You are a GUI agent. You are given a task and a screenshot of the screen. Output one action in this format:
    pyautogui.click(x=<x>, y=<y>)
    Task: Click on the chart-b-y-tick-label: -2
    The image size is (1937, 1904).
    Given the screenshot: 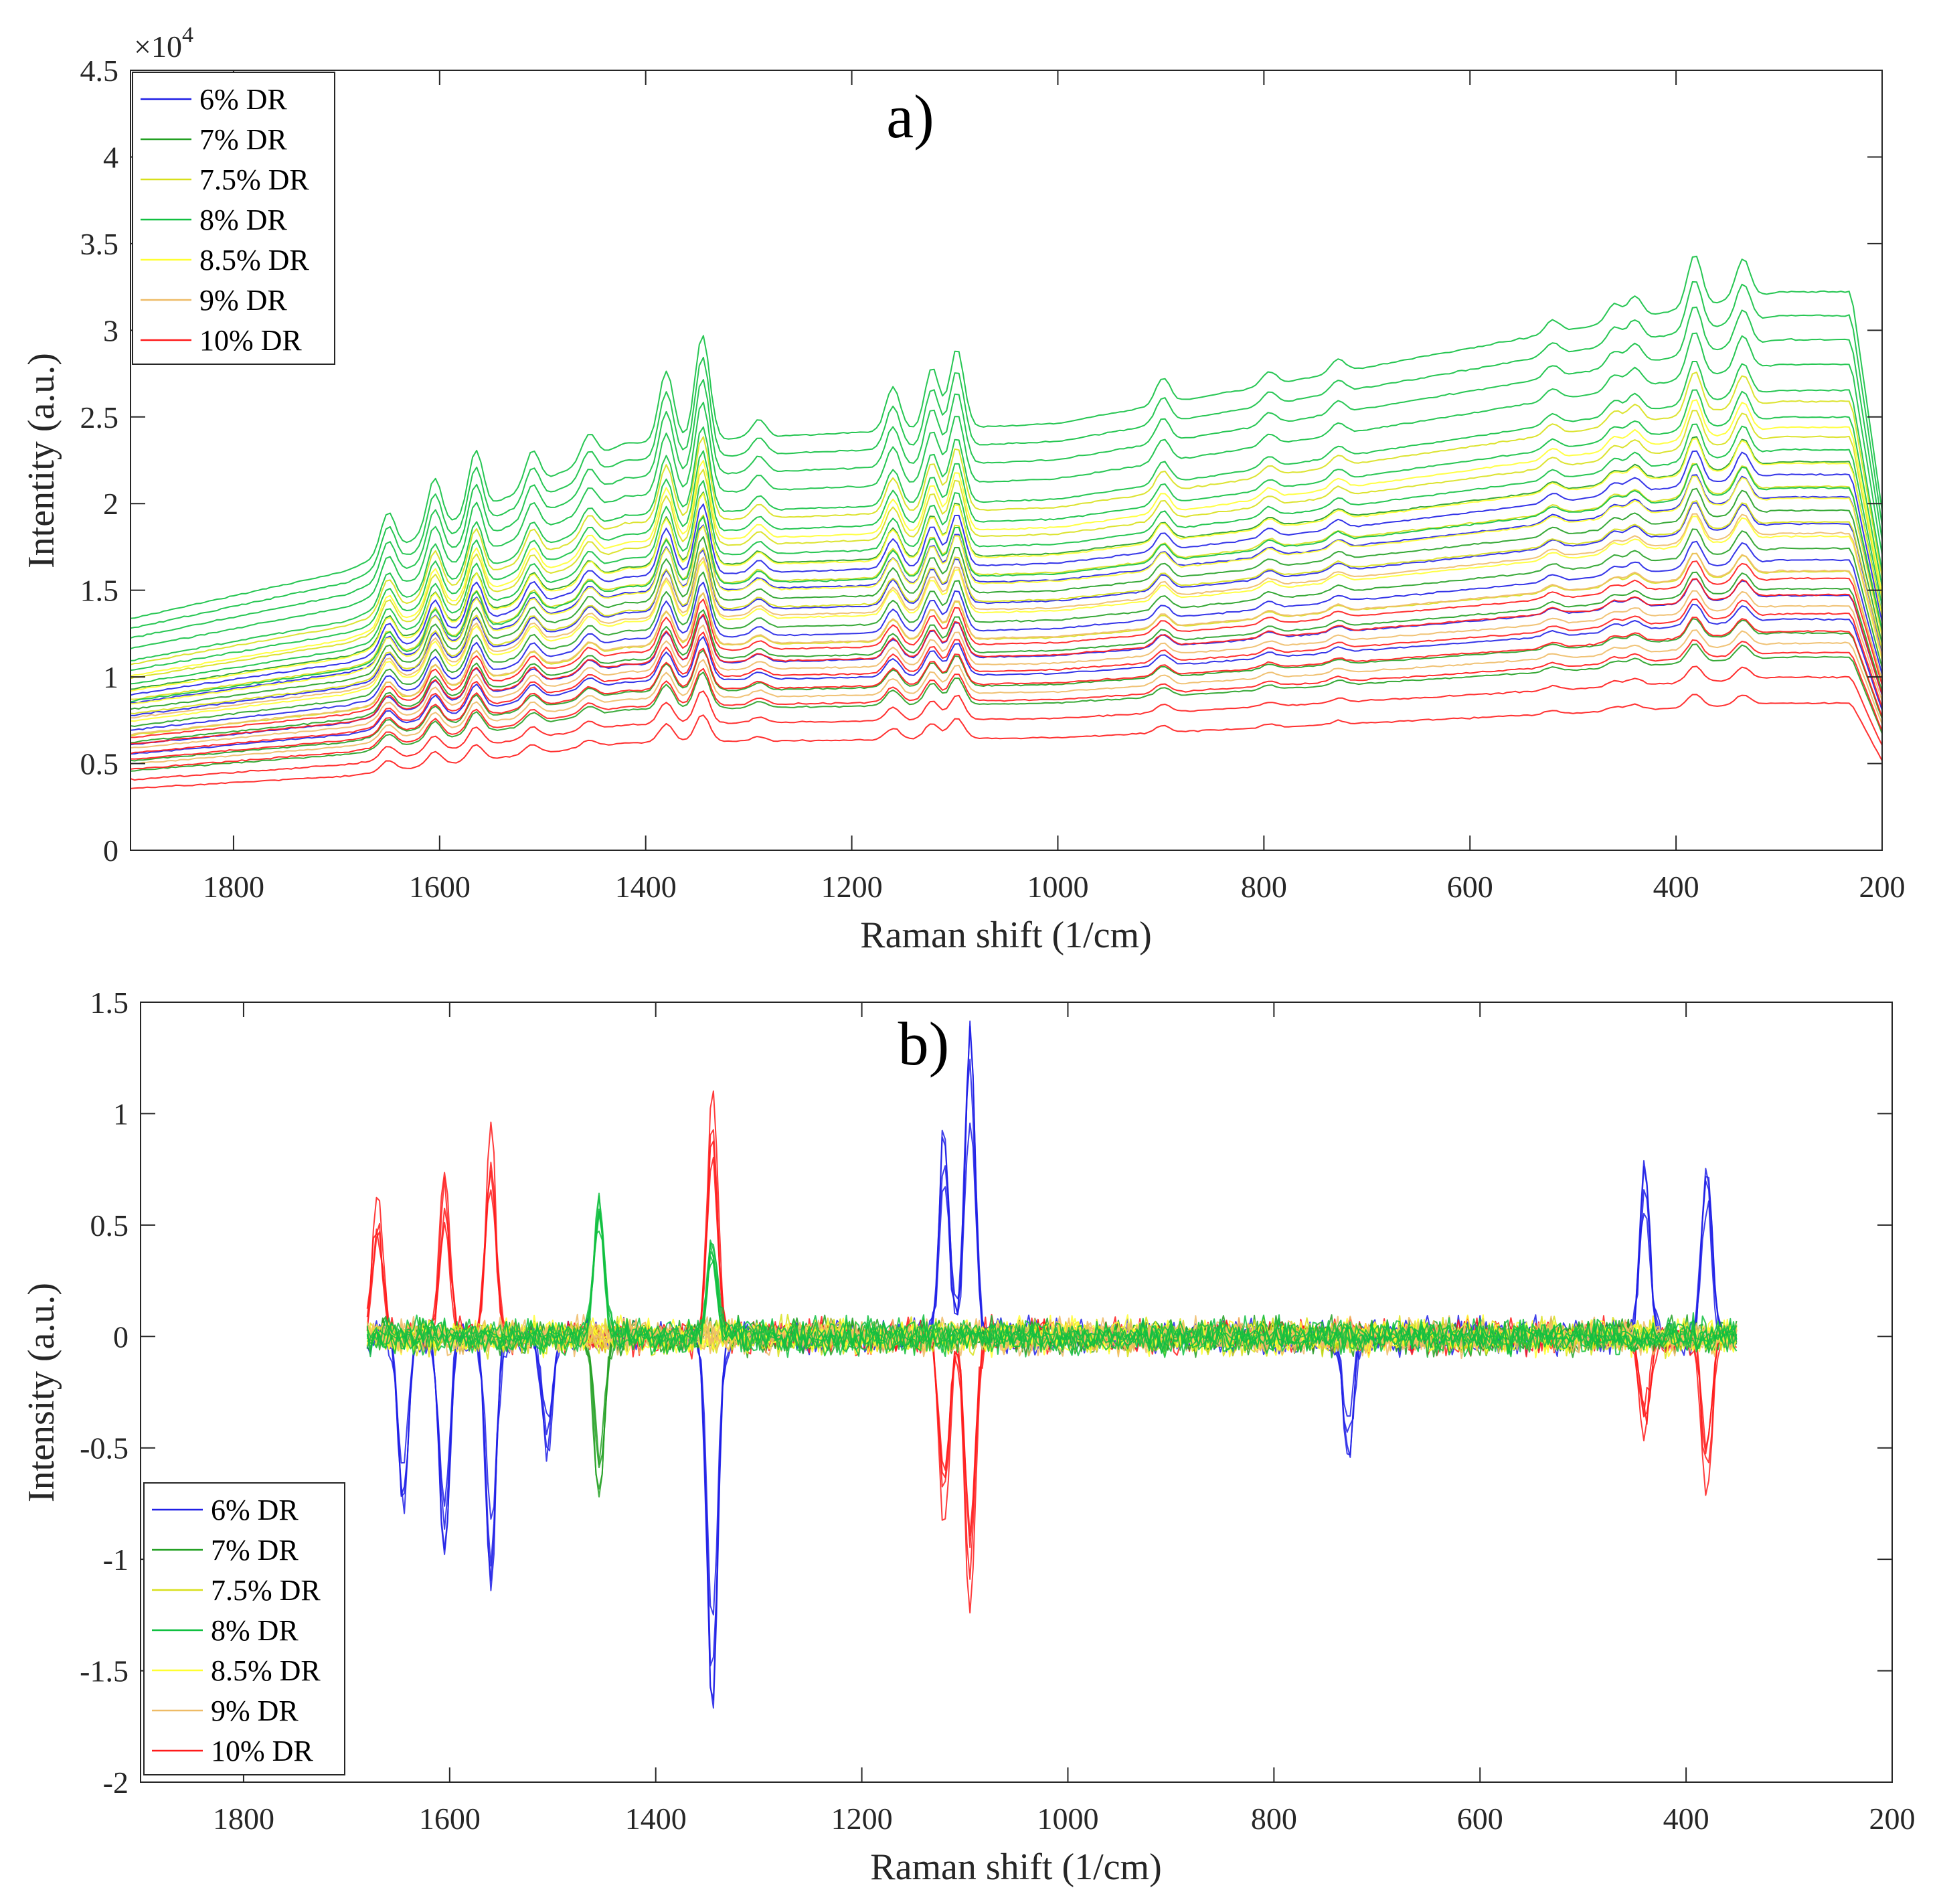 What is the action you would take?
    pyautogui.click(x=116, y=1782)
    